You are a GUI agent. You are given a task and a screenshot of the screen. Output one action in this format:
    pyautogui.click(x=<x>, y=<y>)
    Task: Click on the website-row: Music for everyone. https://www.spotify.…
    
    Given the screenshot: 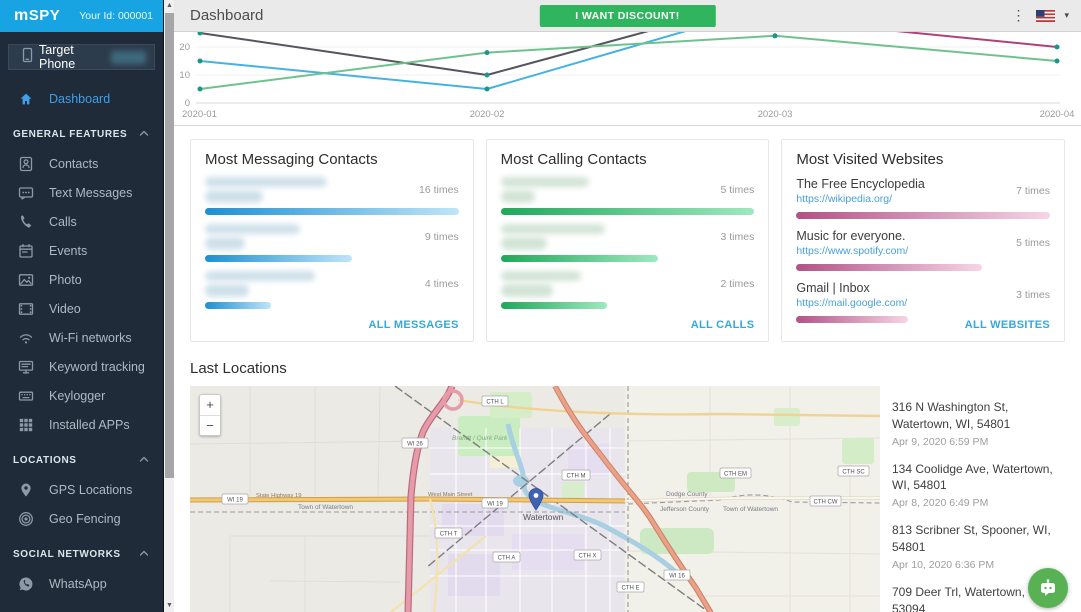 What is the action you would take?
    pyautogui.click(x=923, y=250)
    